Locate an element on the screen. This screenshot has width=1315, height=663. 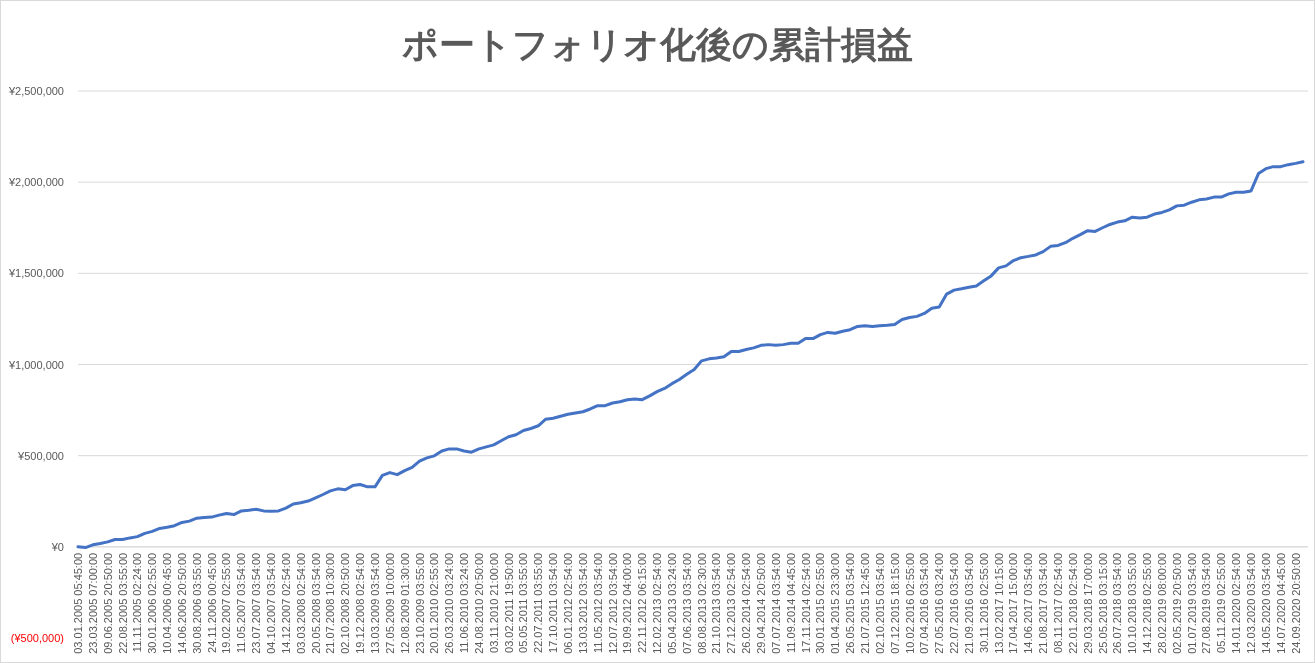
x-tick-label: 24.11.2006 00:45:00 is located at coordinates (211, 602).